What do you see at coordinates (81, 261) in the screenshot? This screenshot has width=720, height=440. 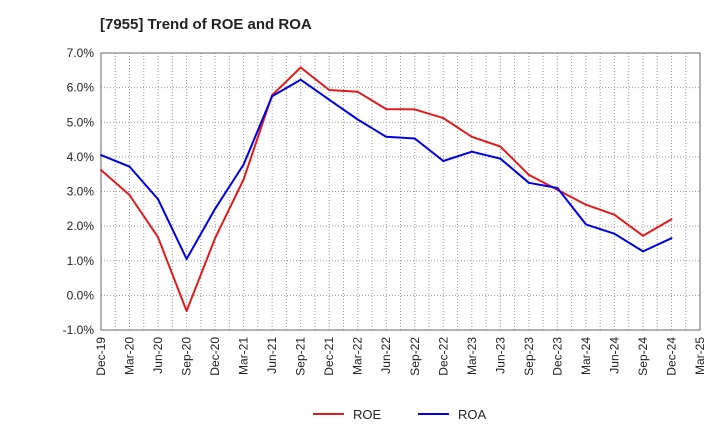 I see `y-tick-label: 1.0%` at bounding box center [81, 261].